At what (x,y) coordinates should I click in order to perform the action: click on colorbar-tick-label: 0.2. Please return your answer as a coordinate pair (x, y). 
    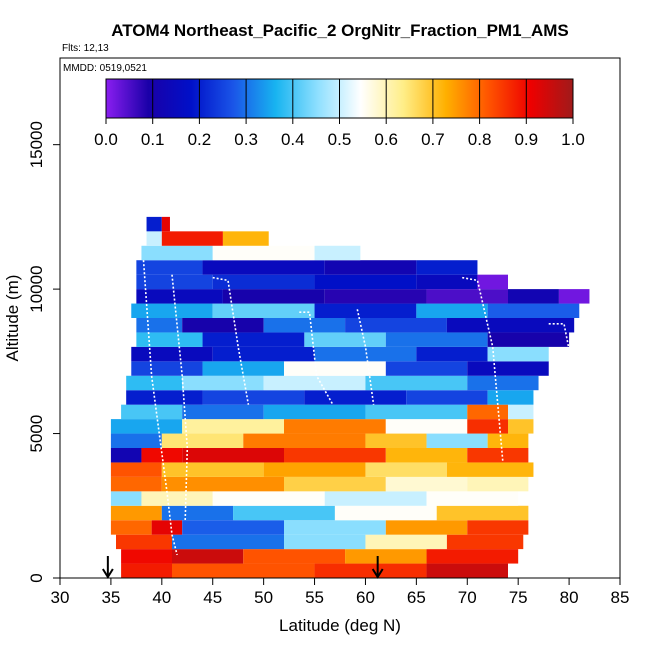
    Looking at the image, I should click on (200, 139).